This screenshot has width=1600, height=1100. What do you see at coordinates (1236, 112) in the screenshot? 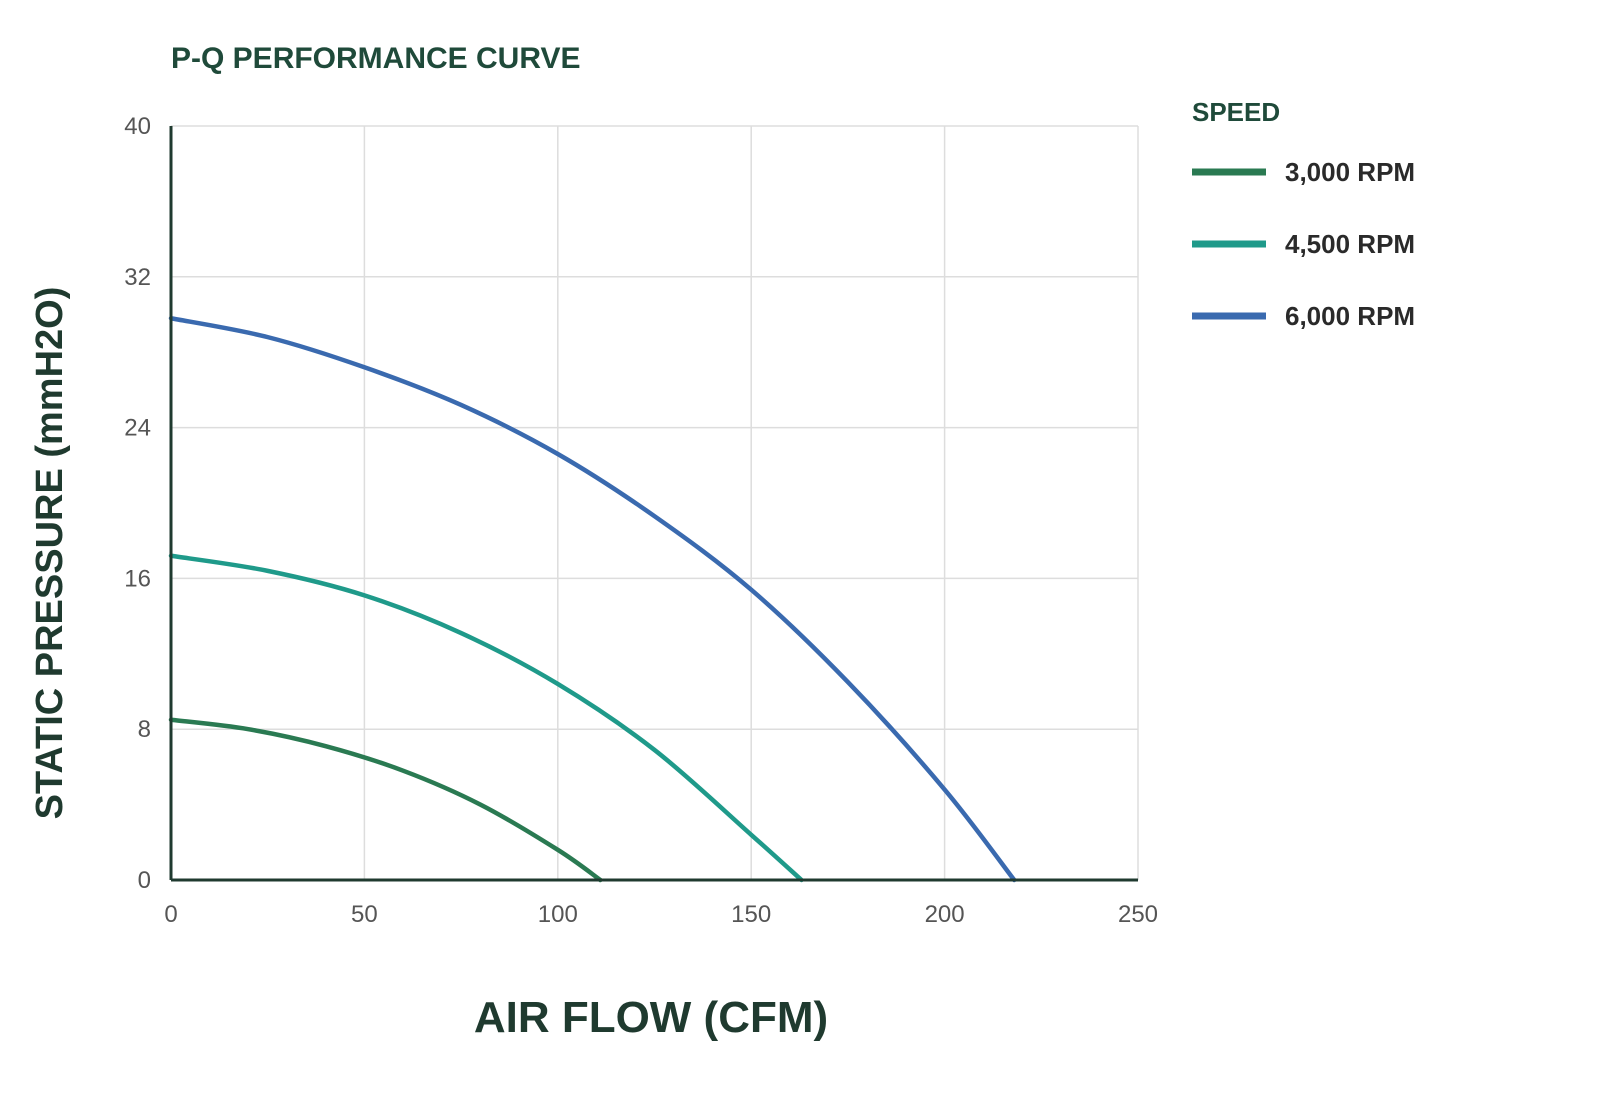
I see `legend-title: SPEED` at bounding box center [1236, 112].